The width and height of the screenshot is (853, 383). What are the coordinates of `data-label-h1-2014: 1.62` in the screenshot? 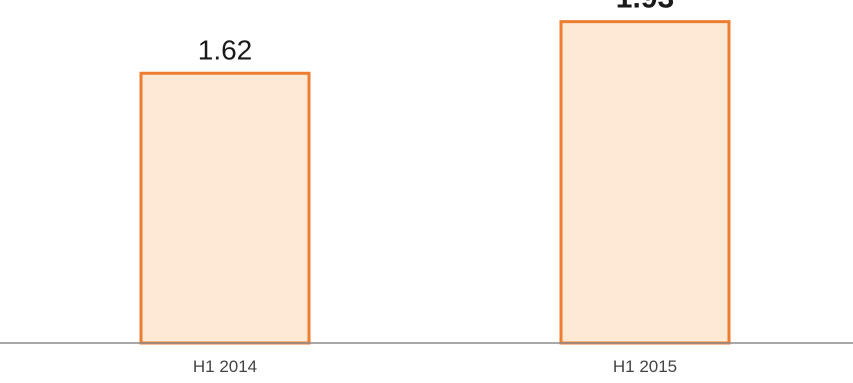 It's located at (225, 49).